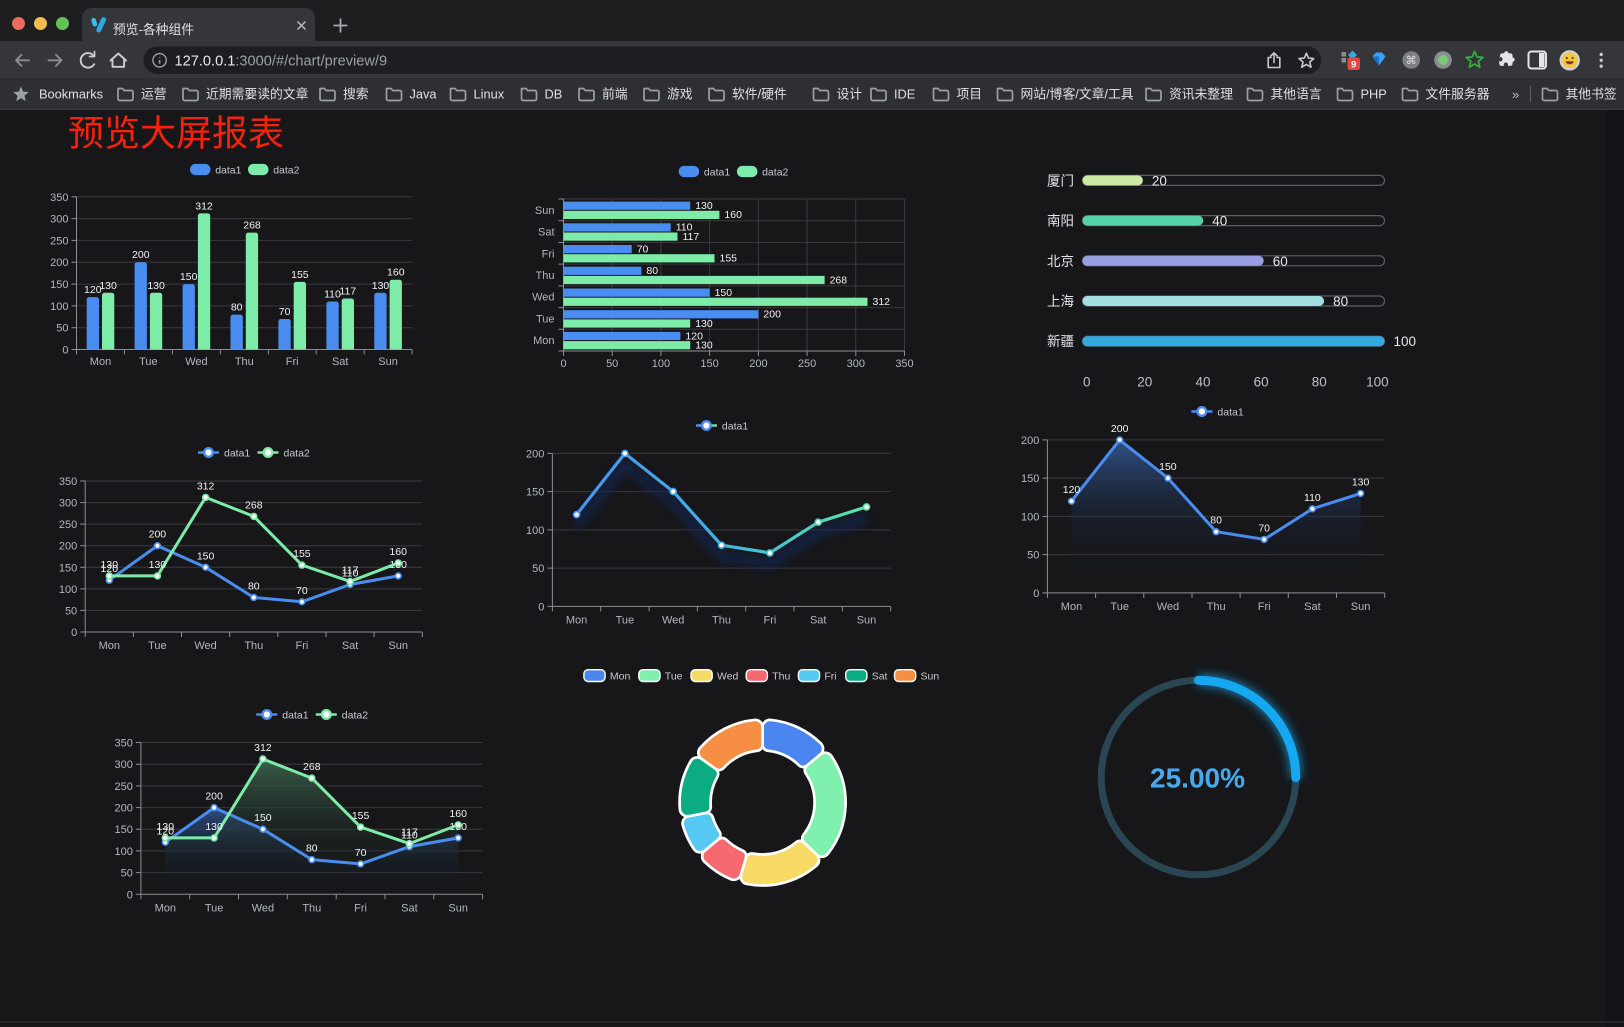  I want to click on svg-text: 20, so click(1144, 382).